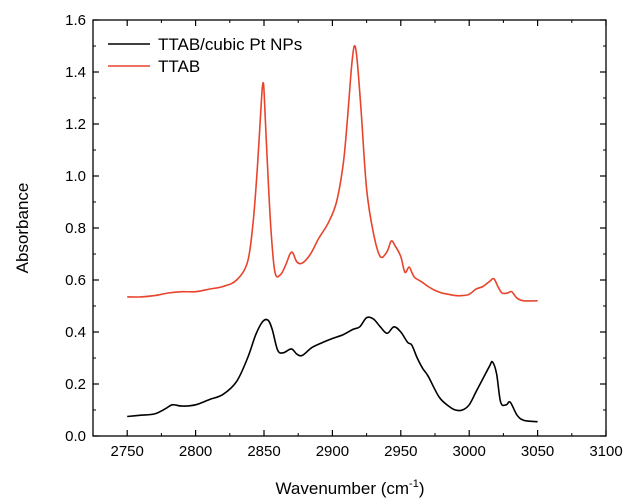 The image size is (624, 502). Describe the element at coordinates (469, 451) in the screenshot. I see `x-tick-label: 3000` at that location.